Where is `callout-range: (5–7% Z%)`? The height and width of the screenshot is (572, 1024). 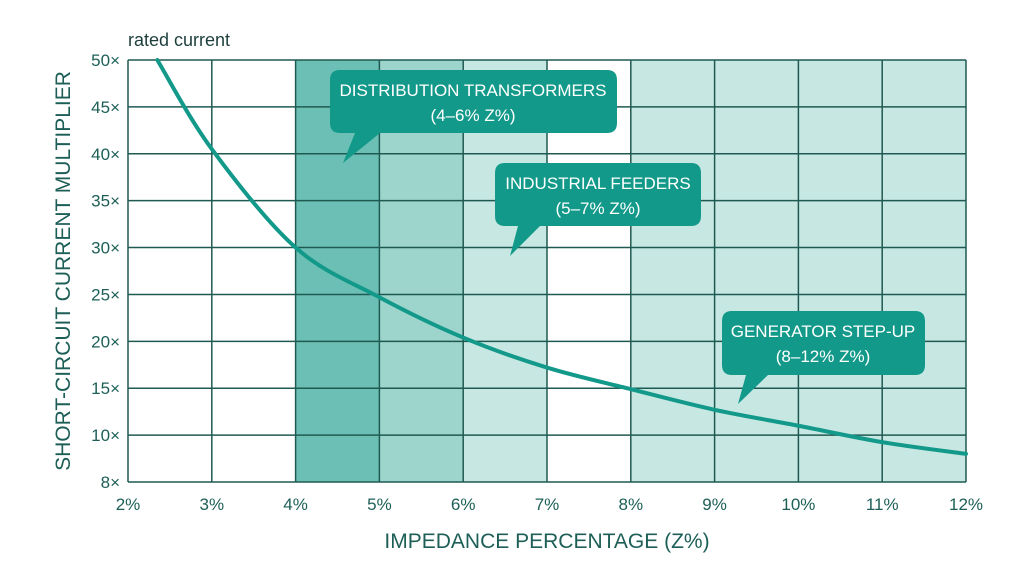
callout-range: (5–7% Z%) is located at coordinates (597, 208).